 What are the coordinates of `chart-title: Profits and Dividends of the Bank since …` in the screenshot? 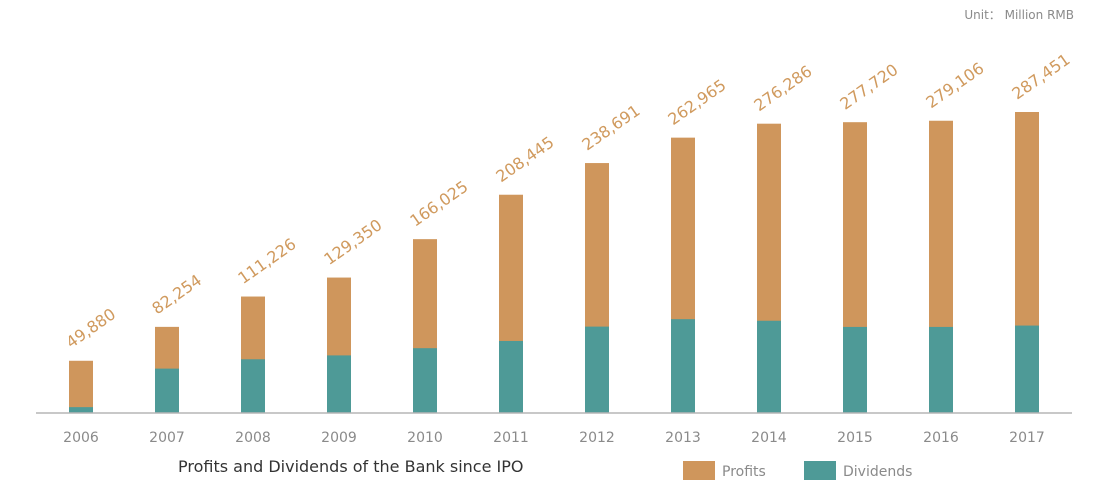 It's located at (350, 466).